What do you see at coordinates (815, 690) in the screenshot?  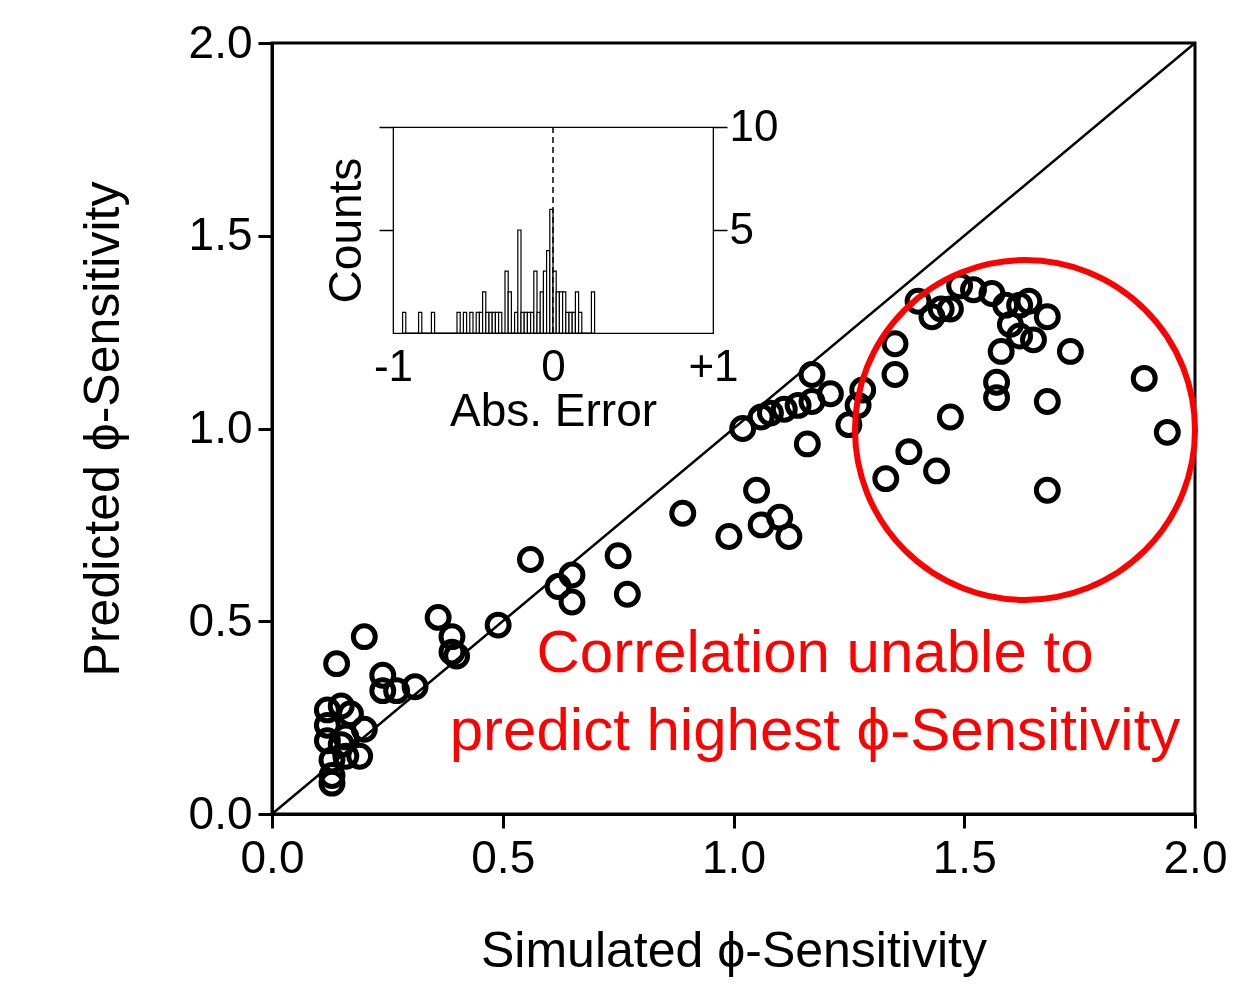 I see `annotation: Correlation unable to predict highest ϕ-Sensitivity` at bounding box center [815, 690].